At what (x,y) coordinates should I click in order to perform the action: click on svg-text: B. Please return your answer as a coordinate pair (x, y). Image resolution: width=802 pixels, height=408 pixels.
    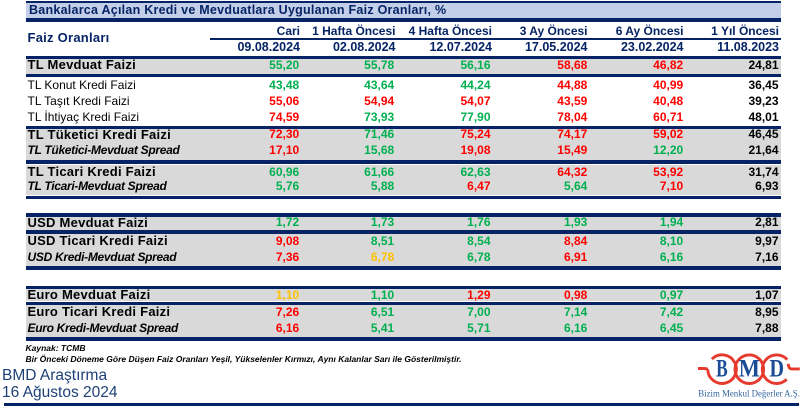
    Looking at the image, I should click on (722, 368).